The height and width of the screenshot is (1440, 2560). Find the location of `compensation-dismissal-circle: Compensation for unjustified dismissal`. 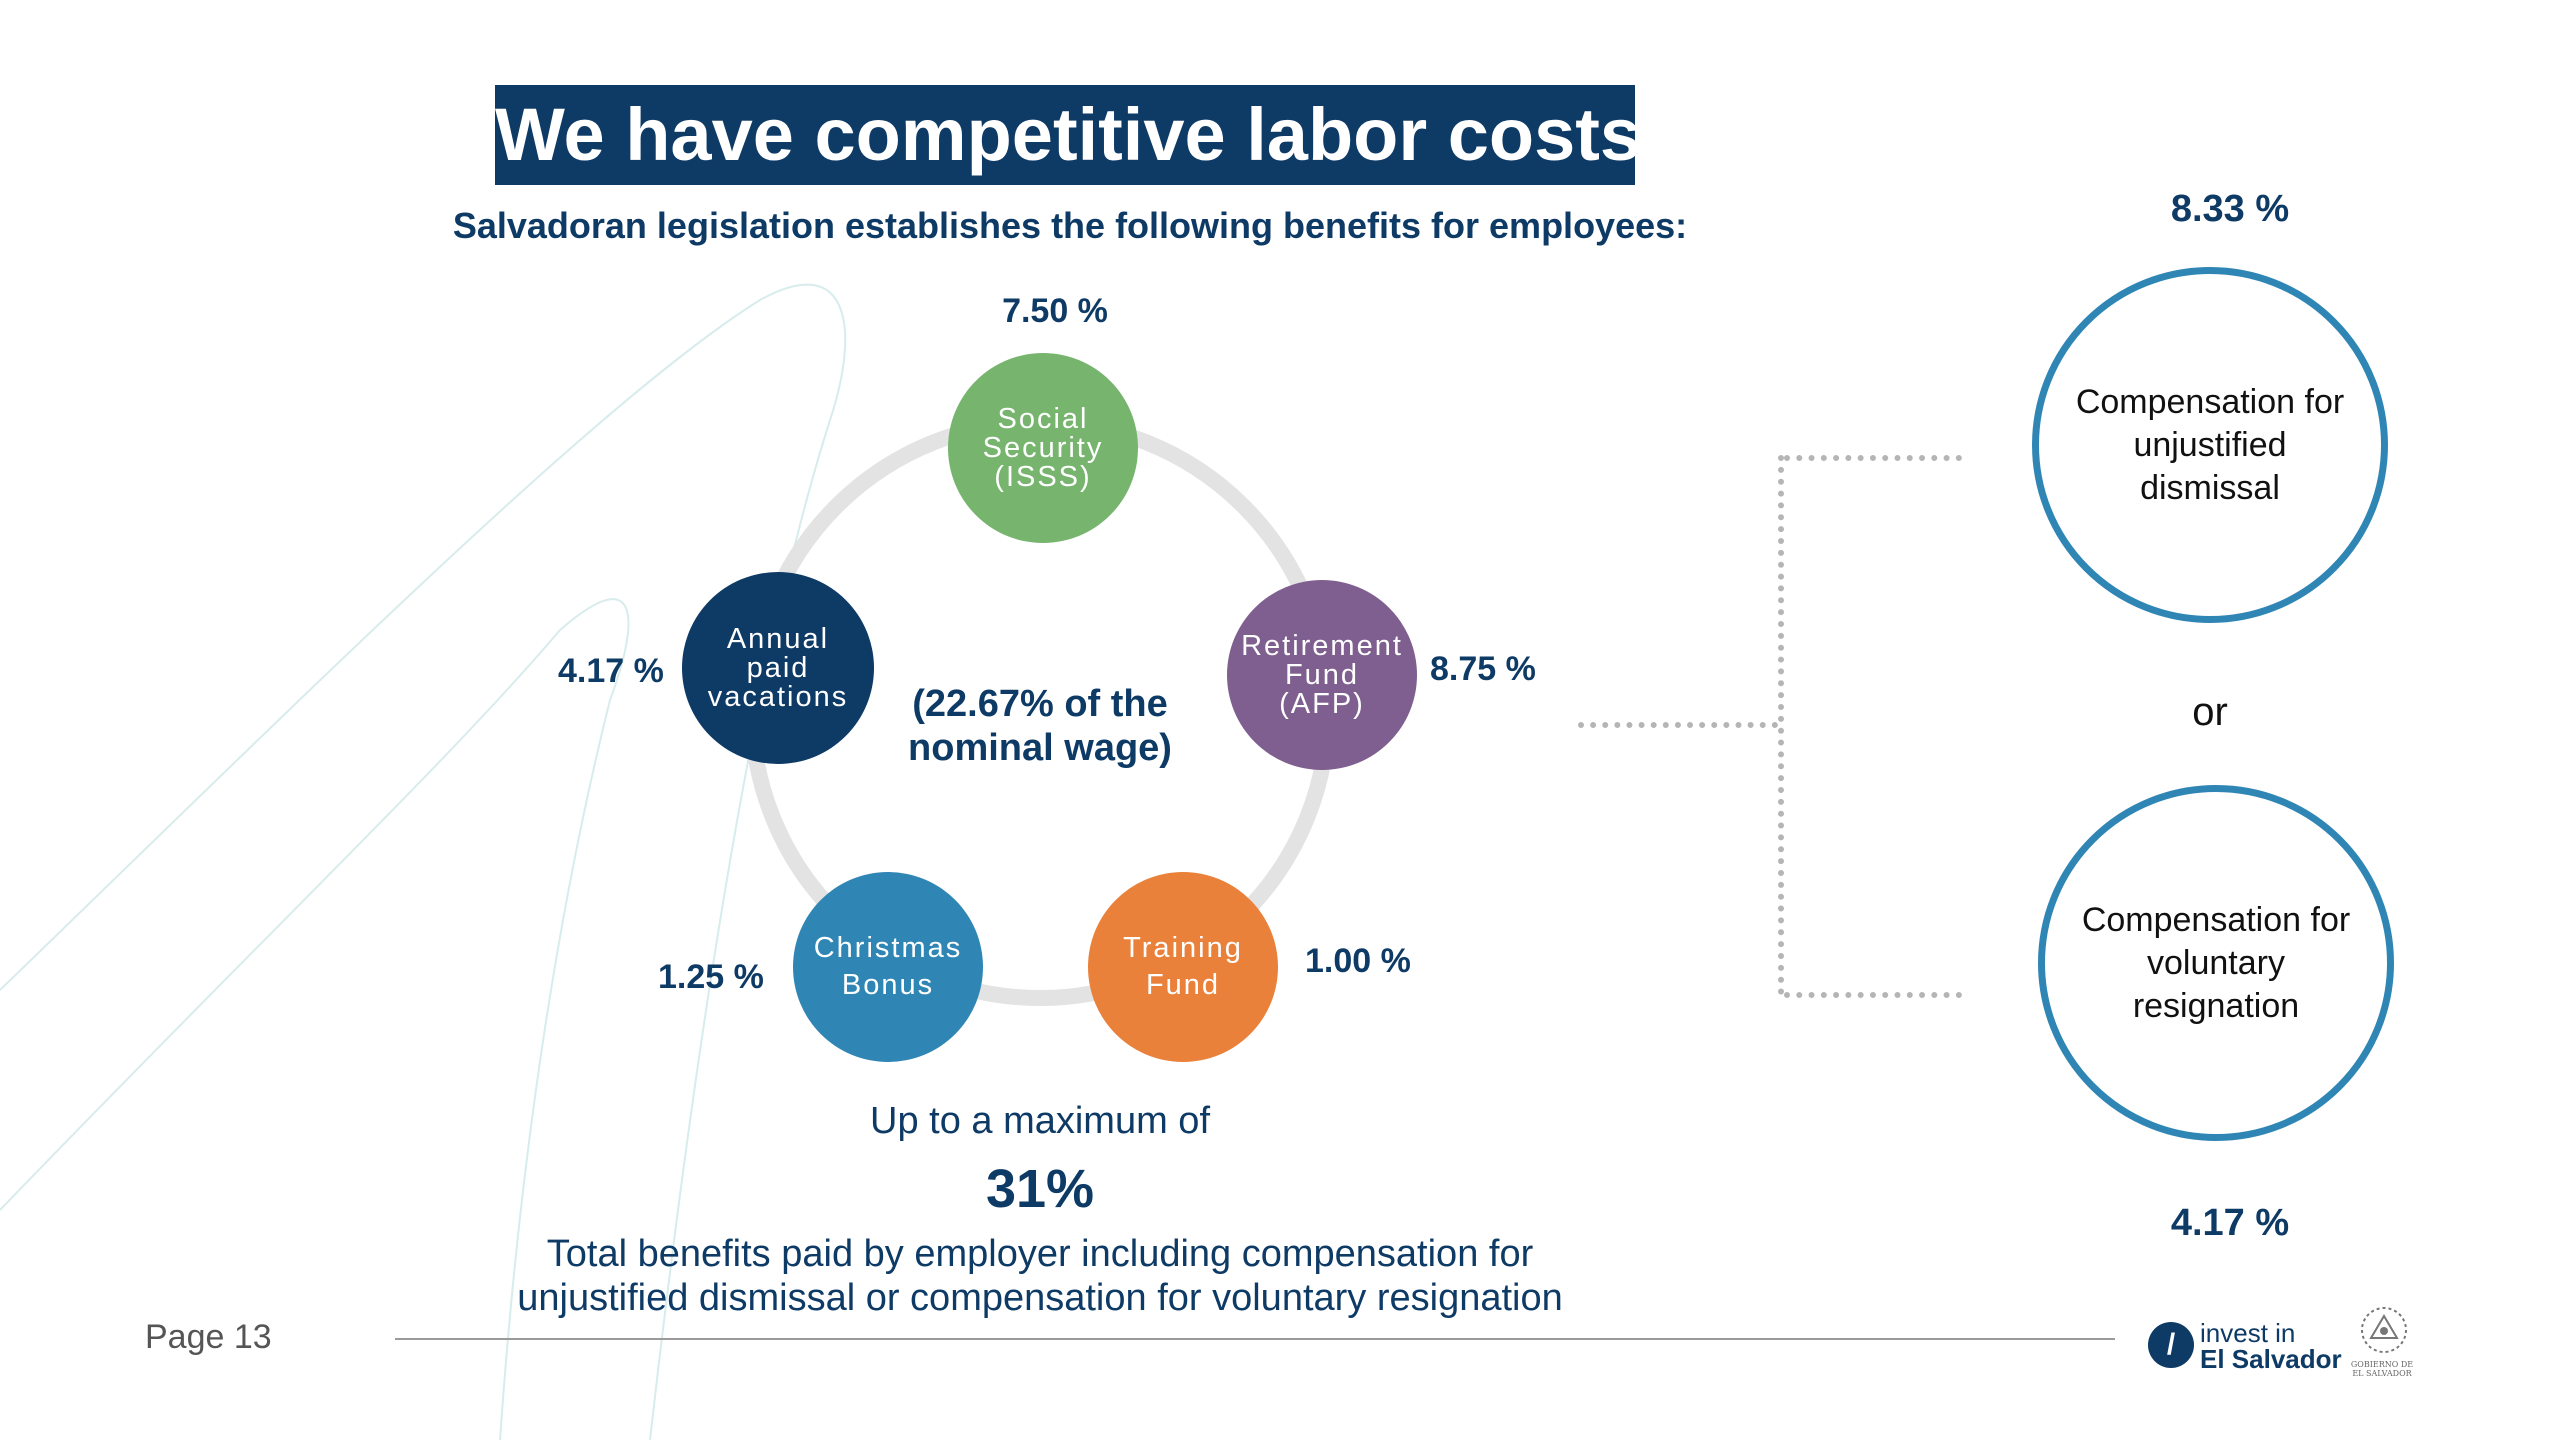

compensation-dismissal-circle: Compensation for unjustified dismissal is located at coordinates (2210, 445).